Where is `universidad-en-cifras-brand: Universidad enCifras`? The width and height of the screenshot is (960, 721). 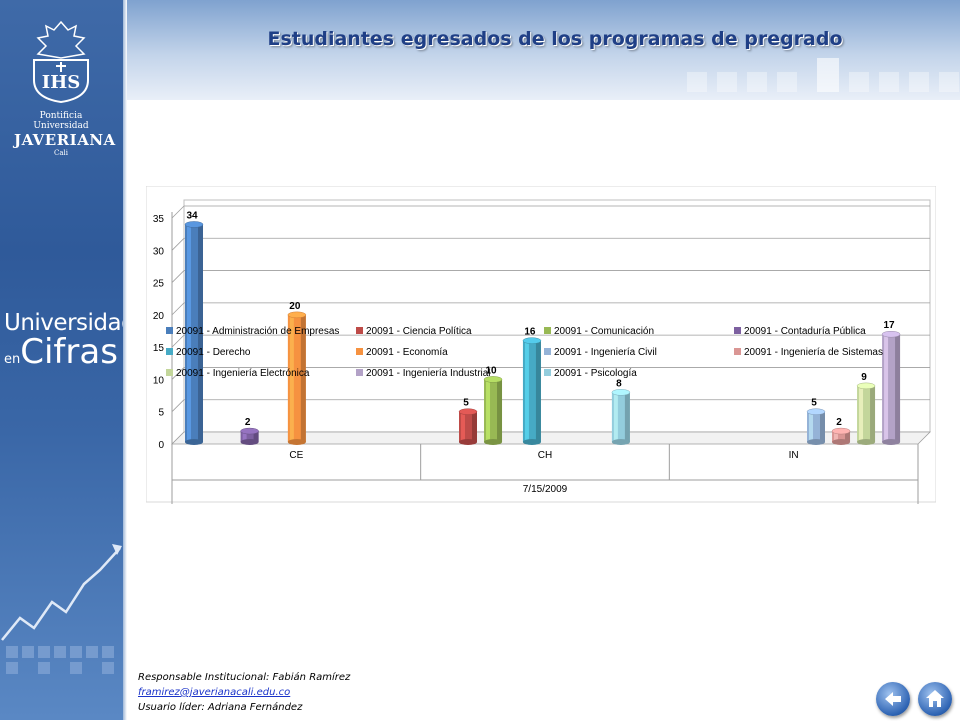 universidad-en-cifras-brand: Universidad enCifras is located at coordinates (70, 341).